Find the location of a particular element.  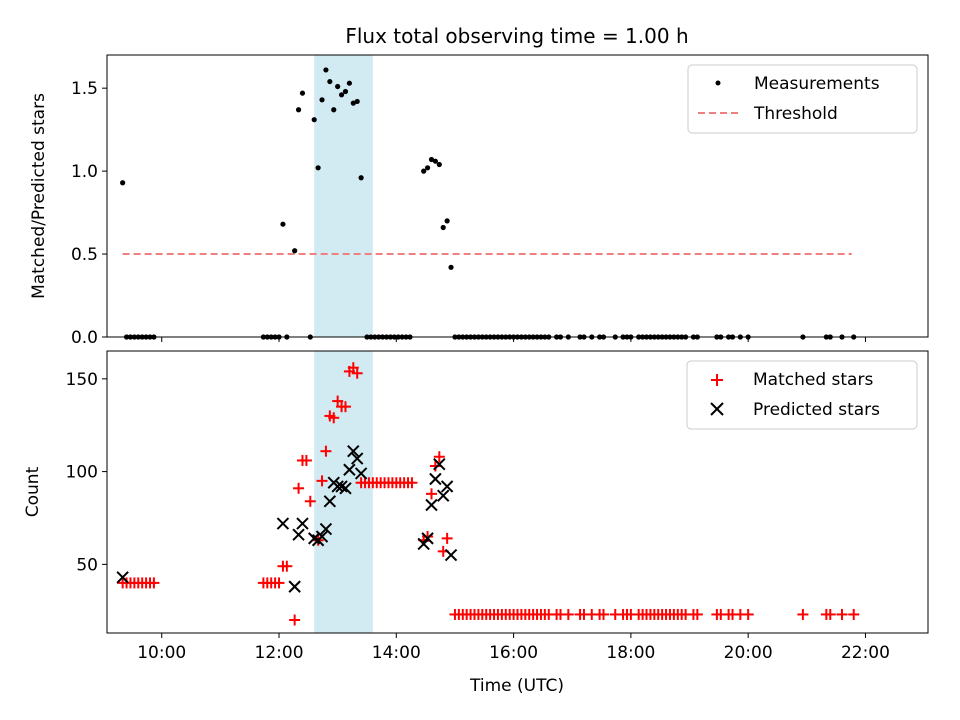

y-tick-label: 50 is located at coordinates (87, 565).